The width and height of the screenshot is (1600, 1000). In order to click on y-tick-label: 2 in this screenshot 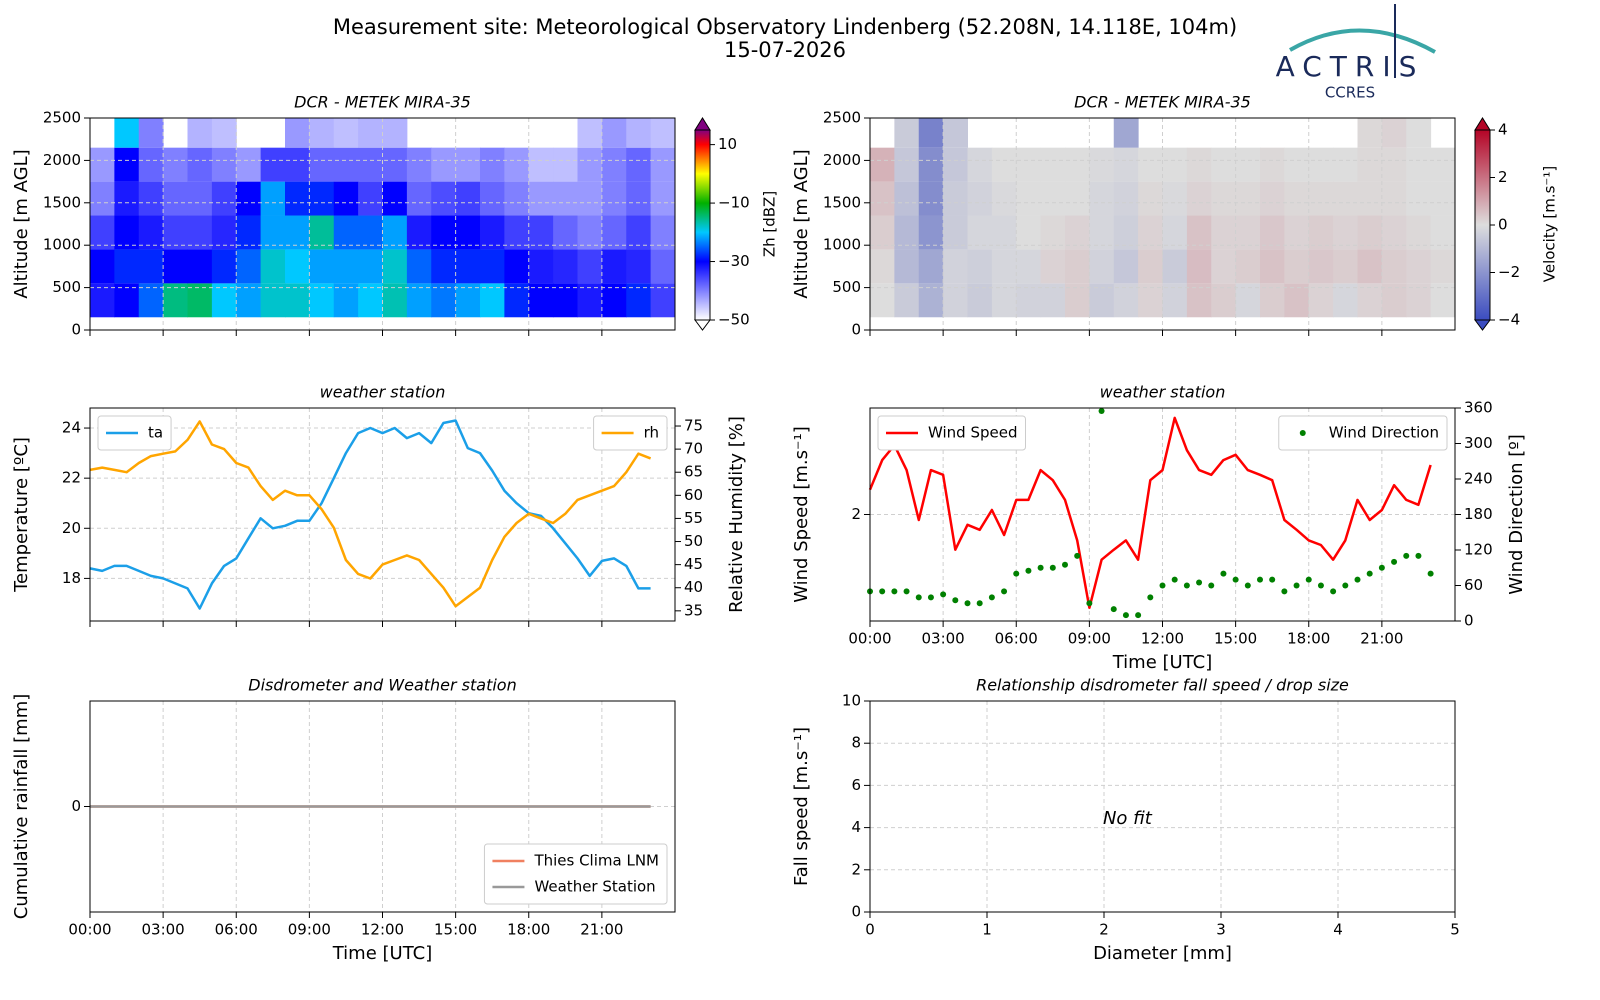, I will do `click(856, 869)`.